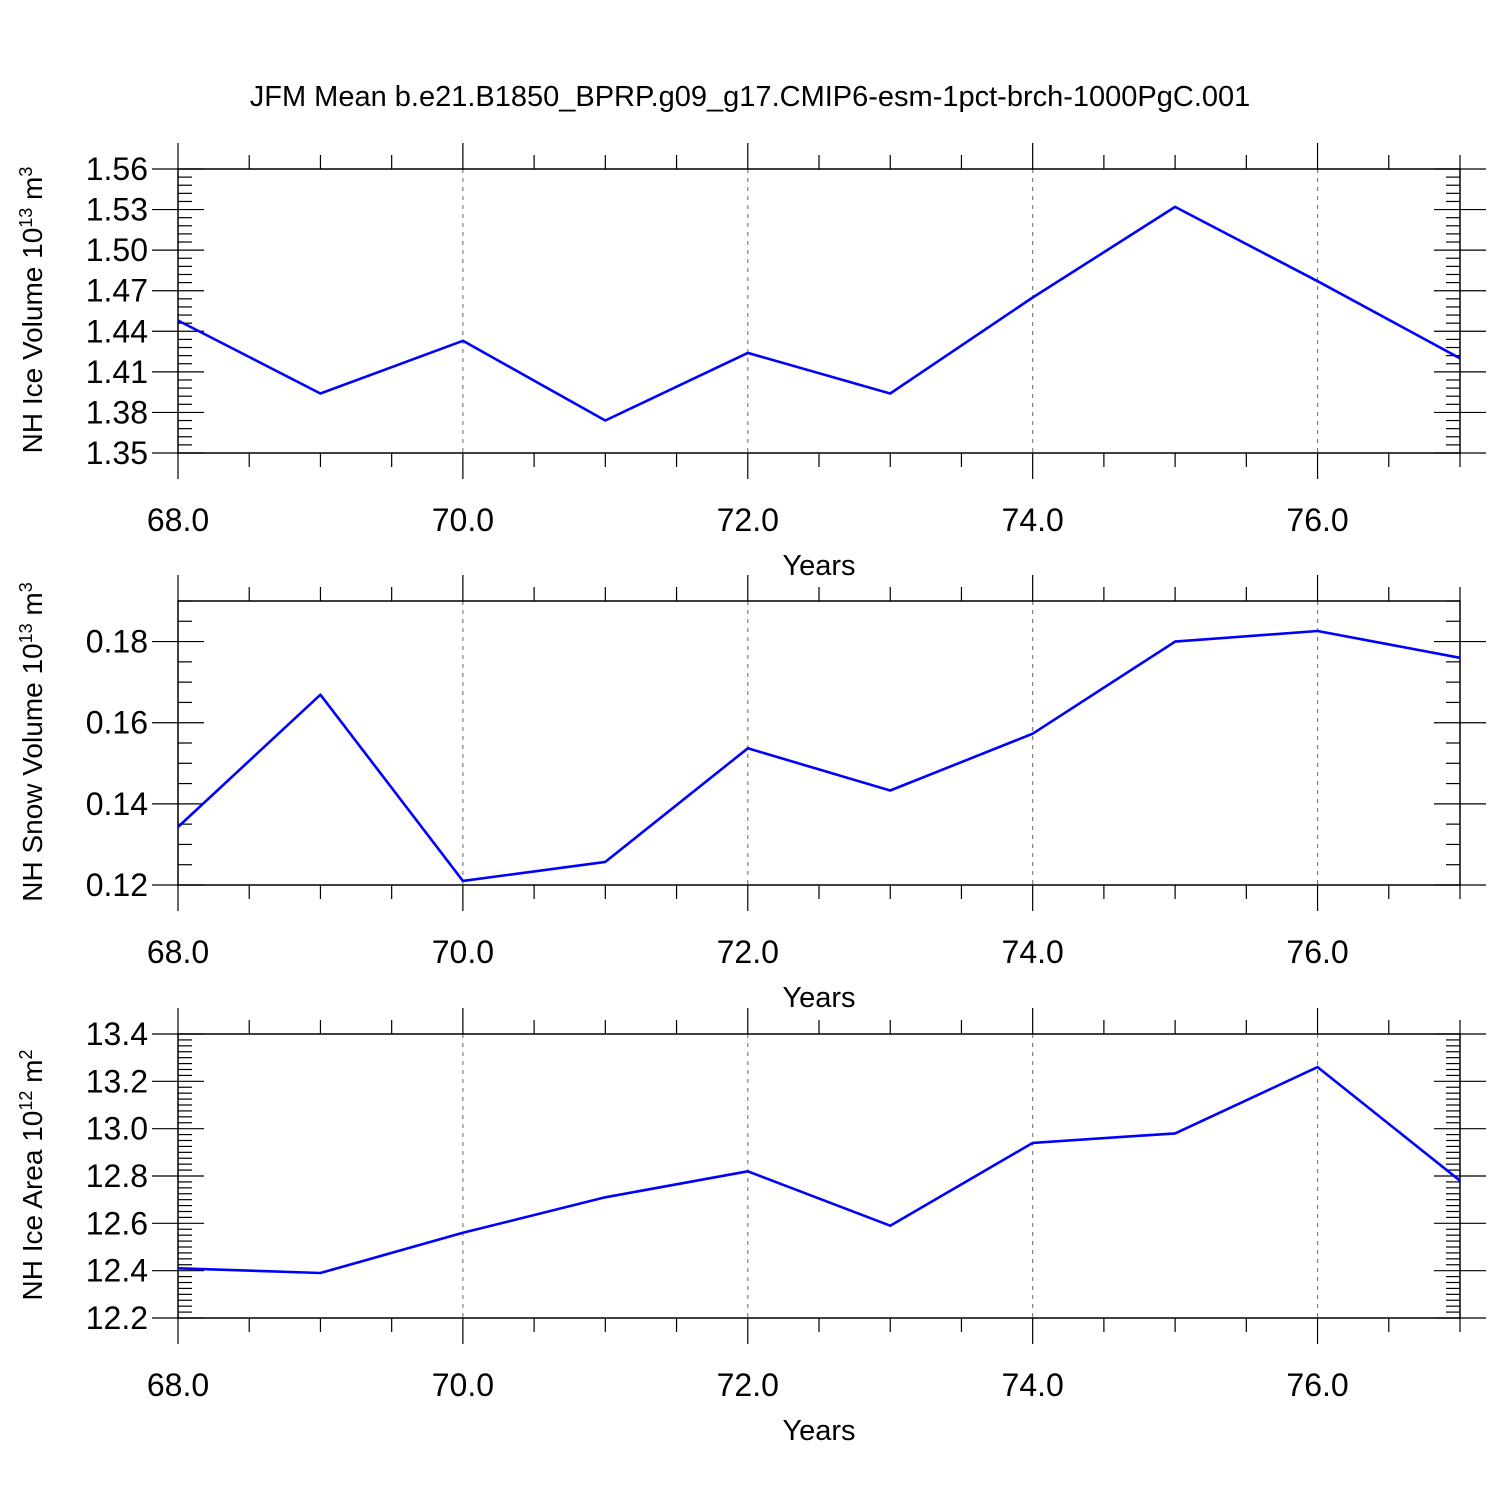  I want to click on y-axis-title: NH Snow Volume 1013 m3, so click(32, 742).